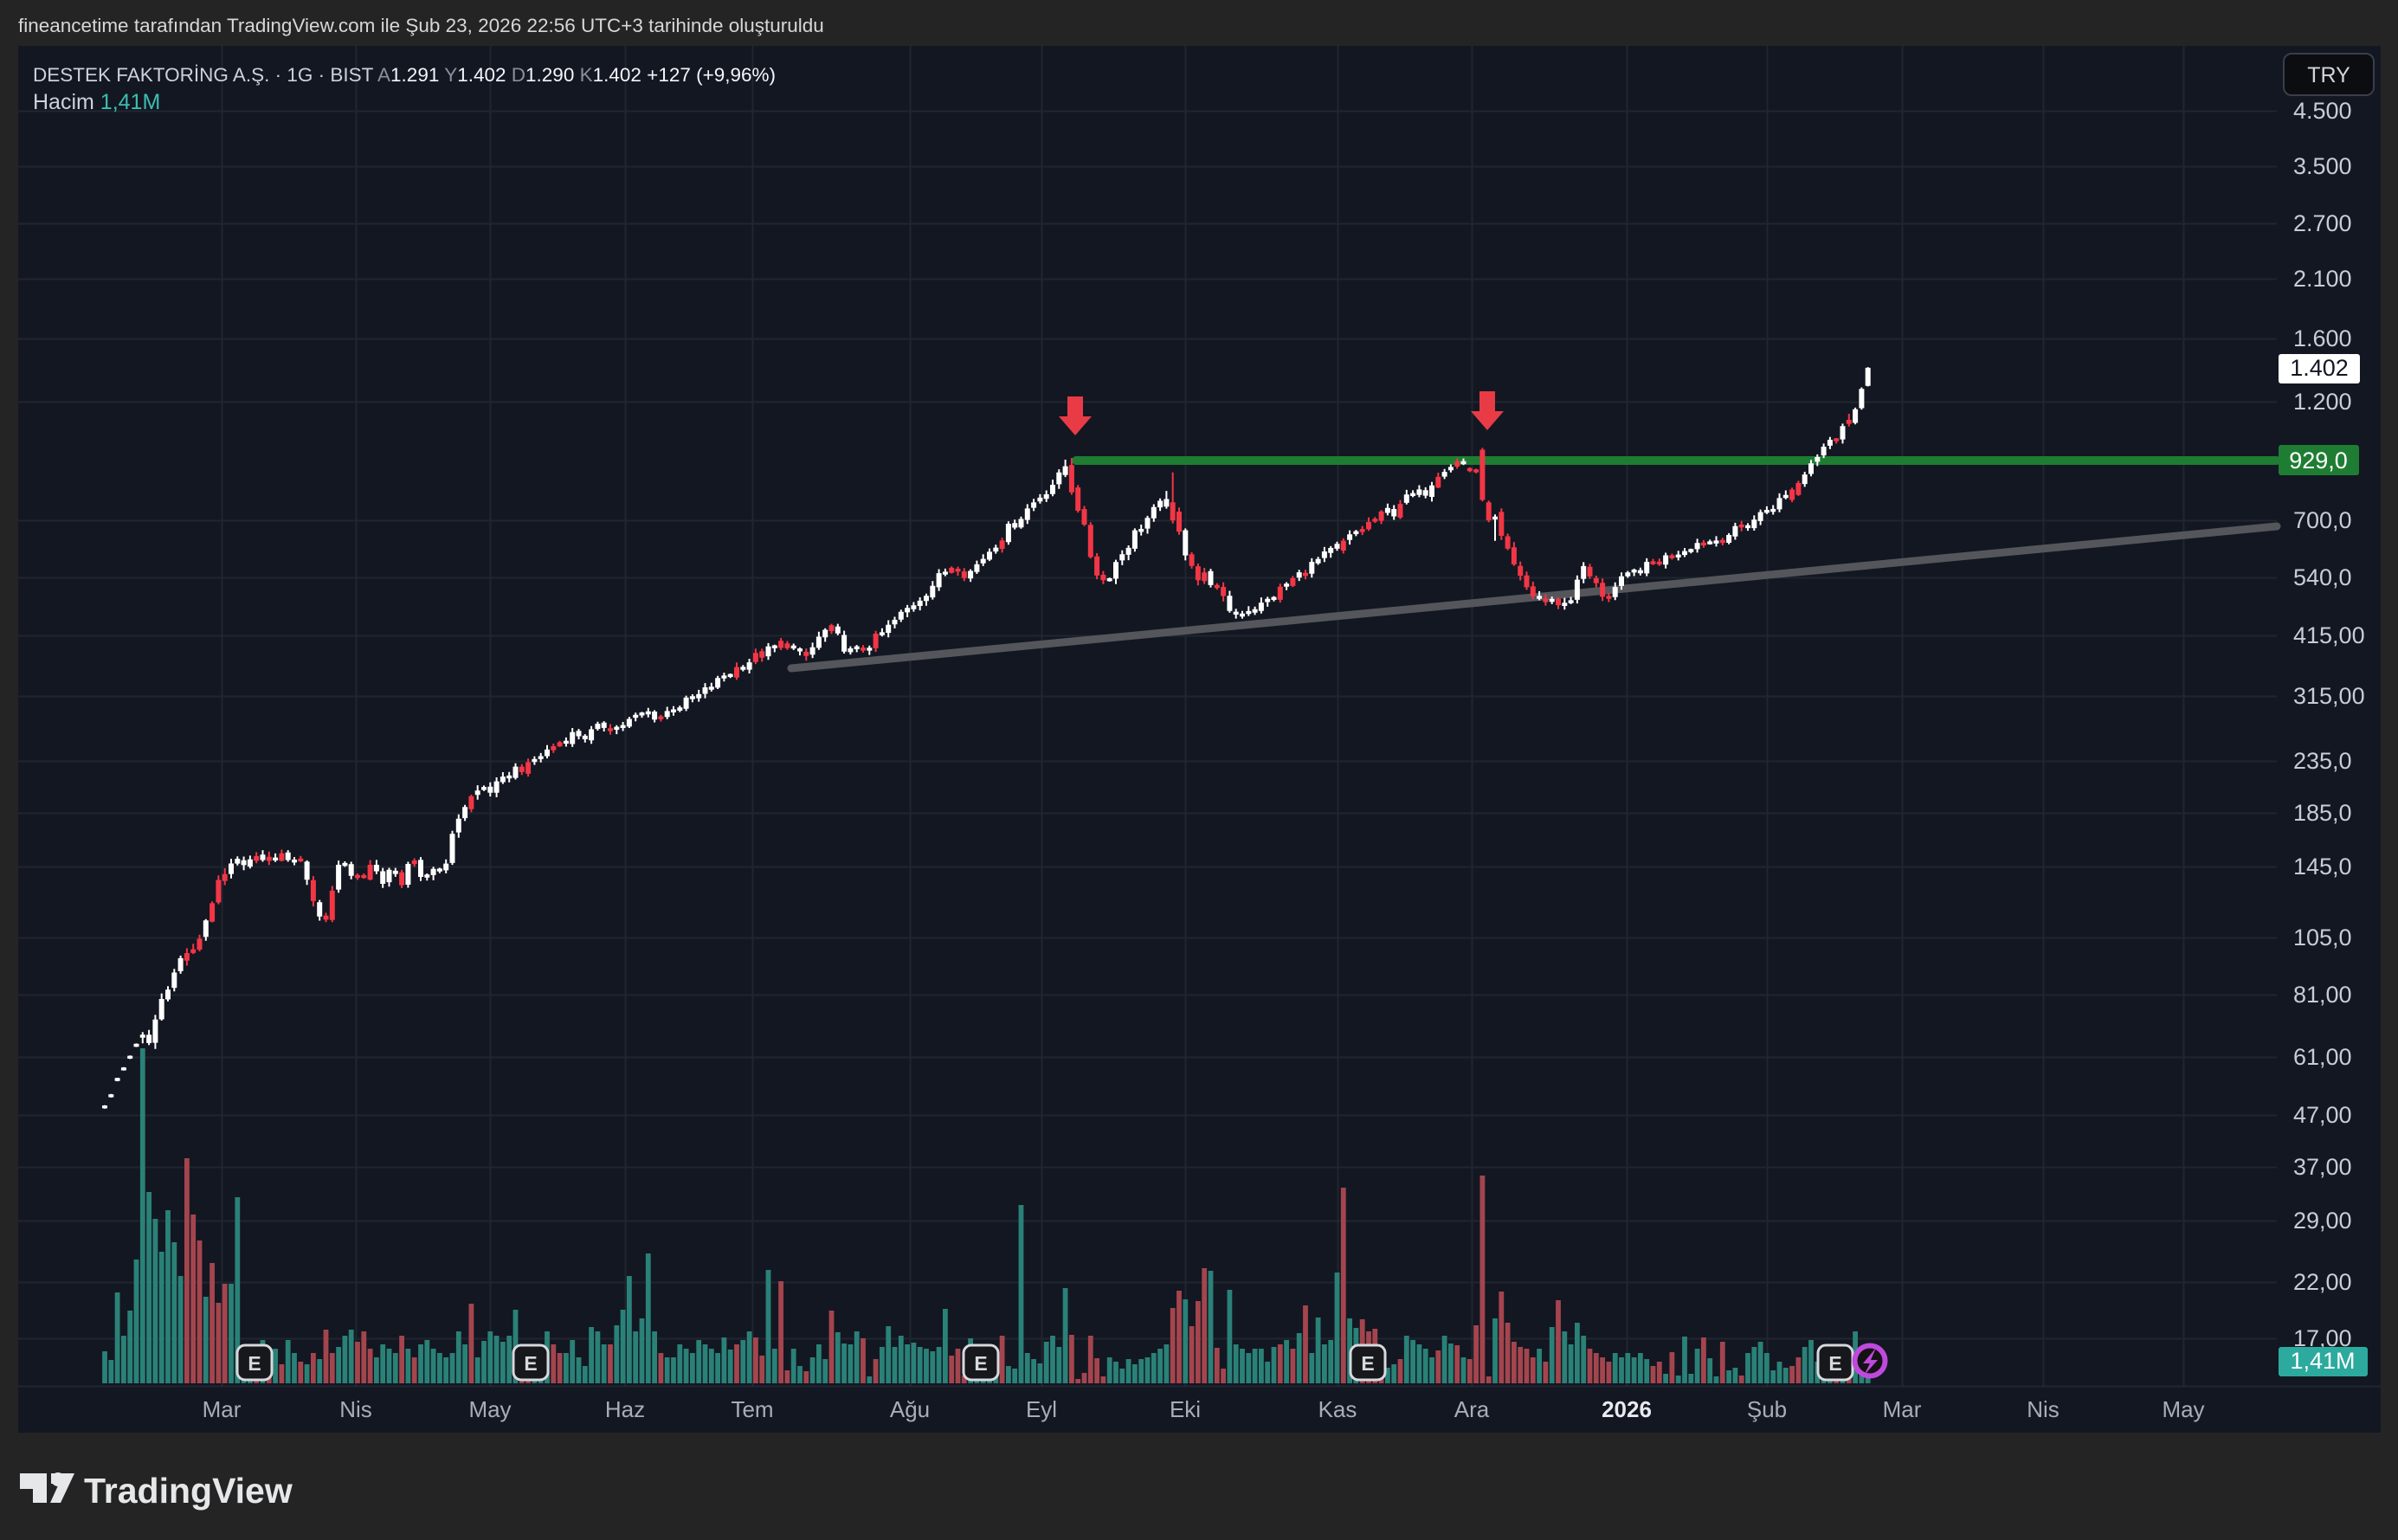 This screenshot has height=1540, width=2398. Describe the element at coordinates (2328, 75) in the screenshot. I see `svg-text: TRY` at that location.